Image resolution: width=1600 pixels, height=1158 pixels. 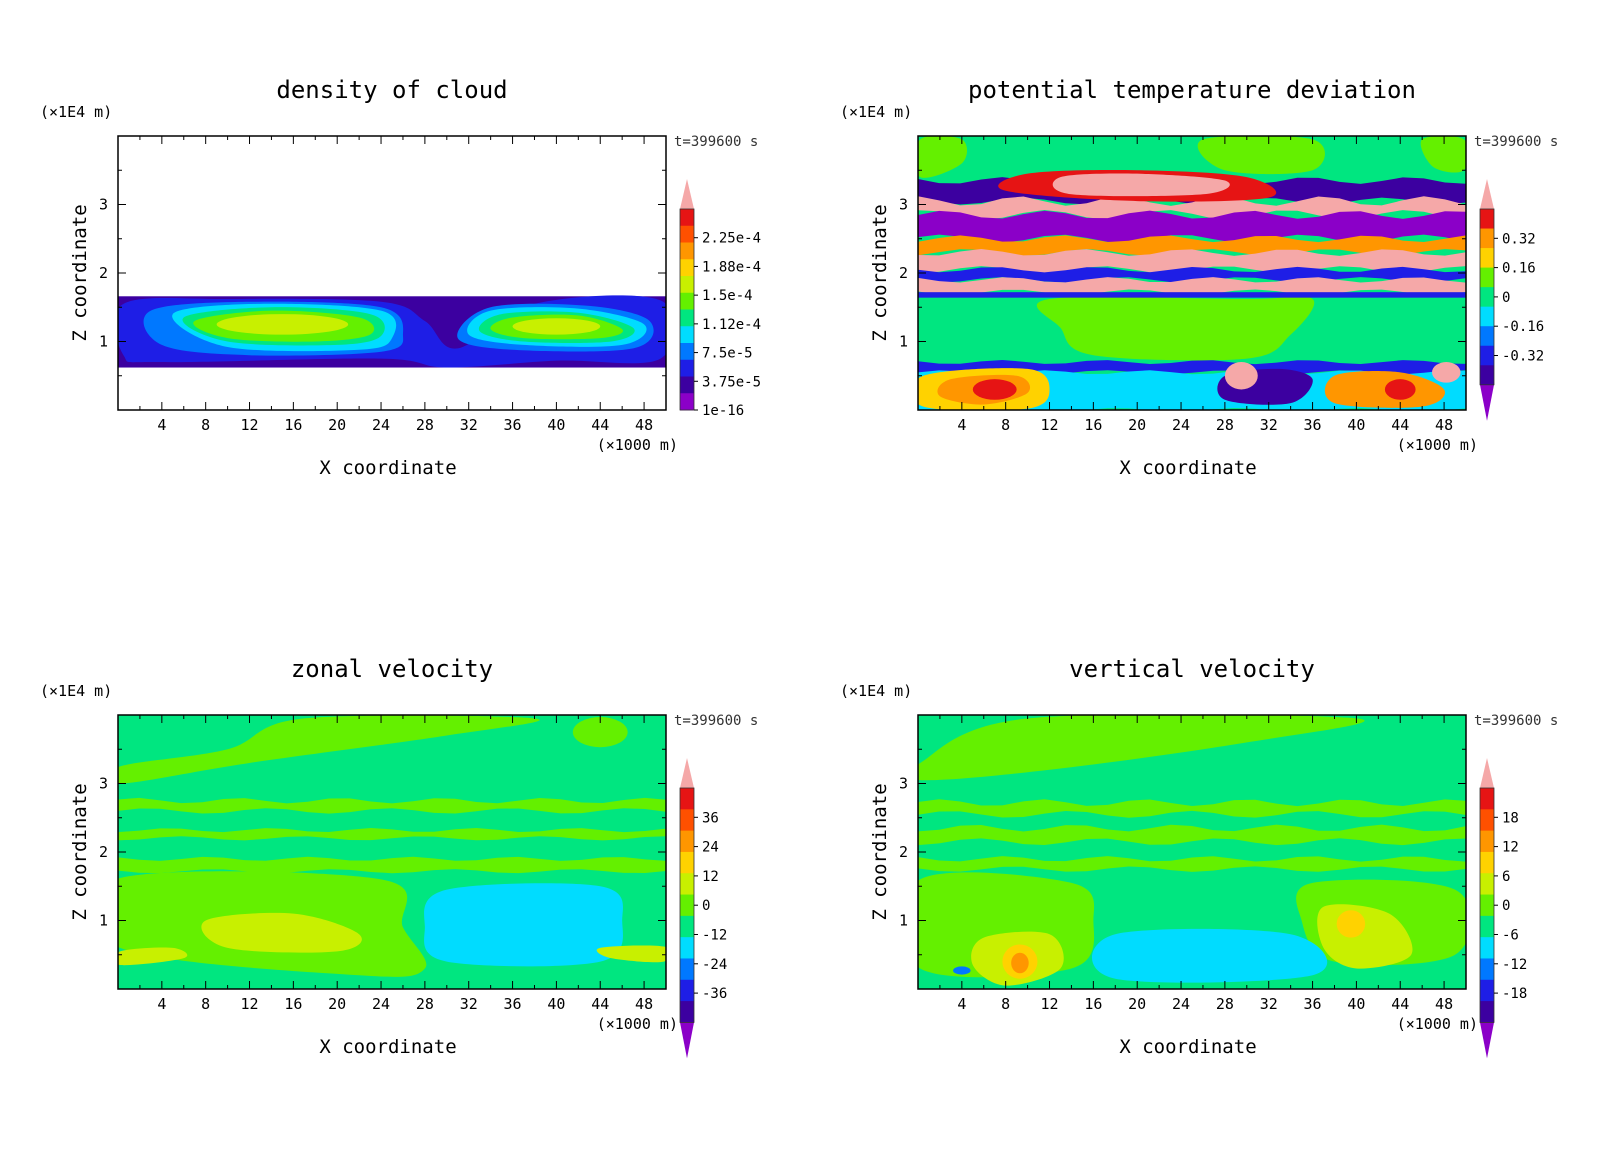 What do you see at coordinates (329, 749) in the screenshot?
I see `u-region-lime` at bounding box center [329, 749].